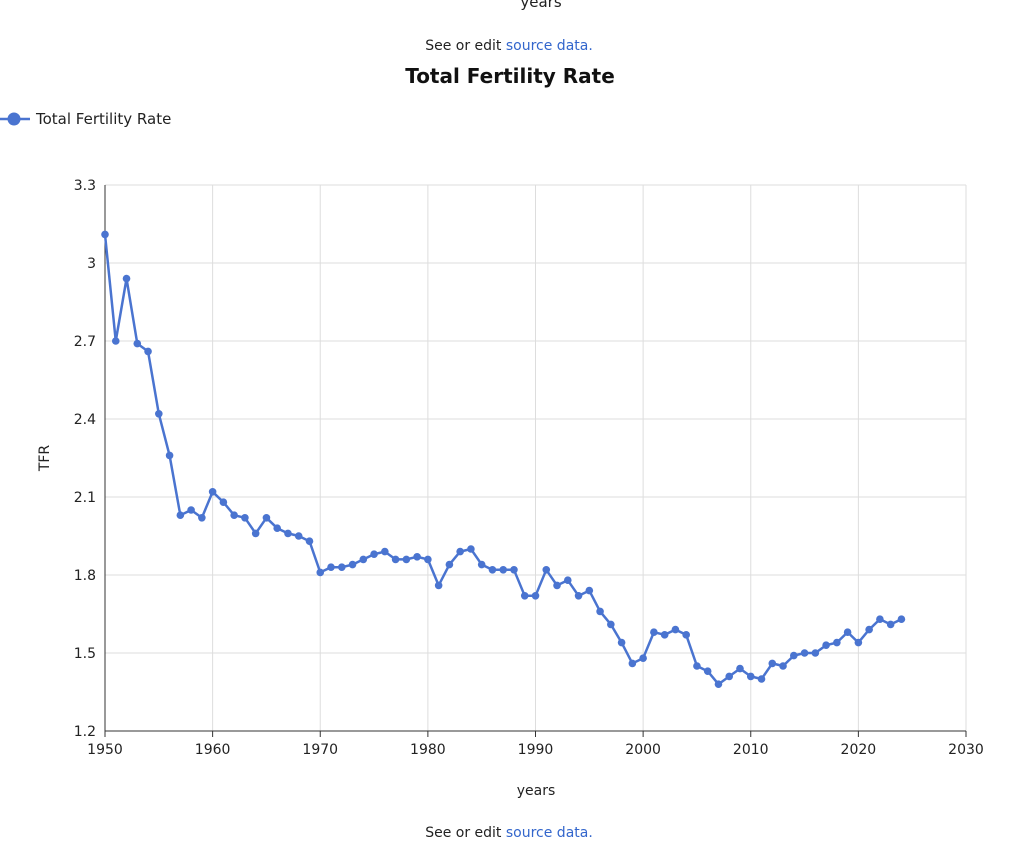 Image resolution: width=1025 pixels, height=846 pixels. I want to click on clipped-x-axis-title: years, so click(541, 5).